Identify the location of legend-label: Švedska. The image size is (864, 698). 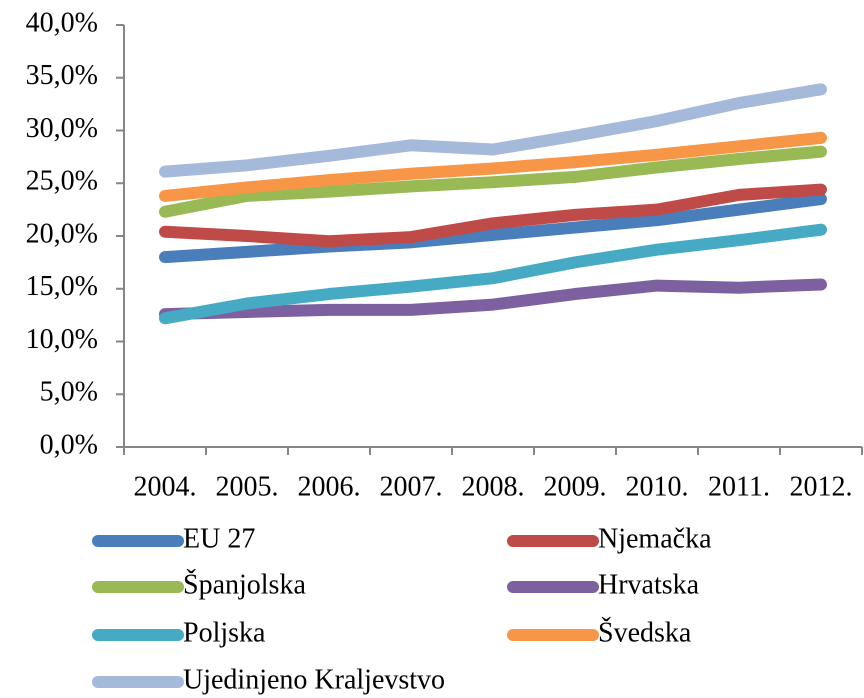
(645, 632).